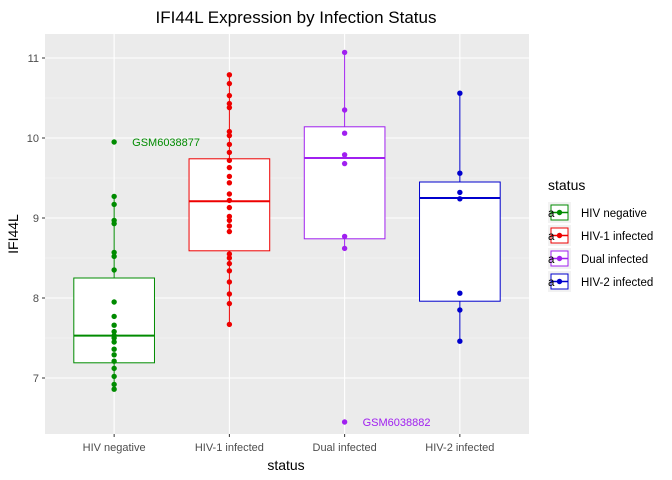 This screenshot has width=672, height=480. I want to click on x-axis-title: status, so click(285, 465).